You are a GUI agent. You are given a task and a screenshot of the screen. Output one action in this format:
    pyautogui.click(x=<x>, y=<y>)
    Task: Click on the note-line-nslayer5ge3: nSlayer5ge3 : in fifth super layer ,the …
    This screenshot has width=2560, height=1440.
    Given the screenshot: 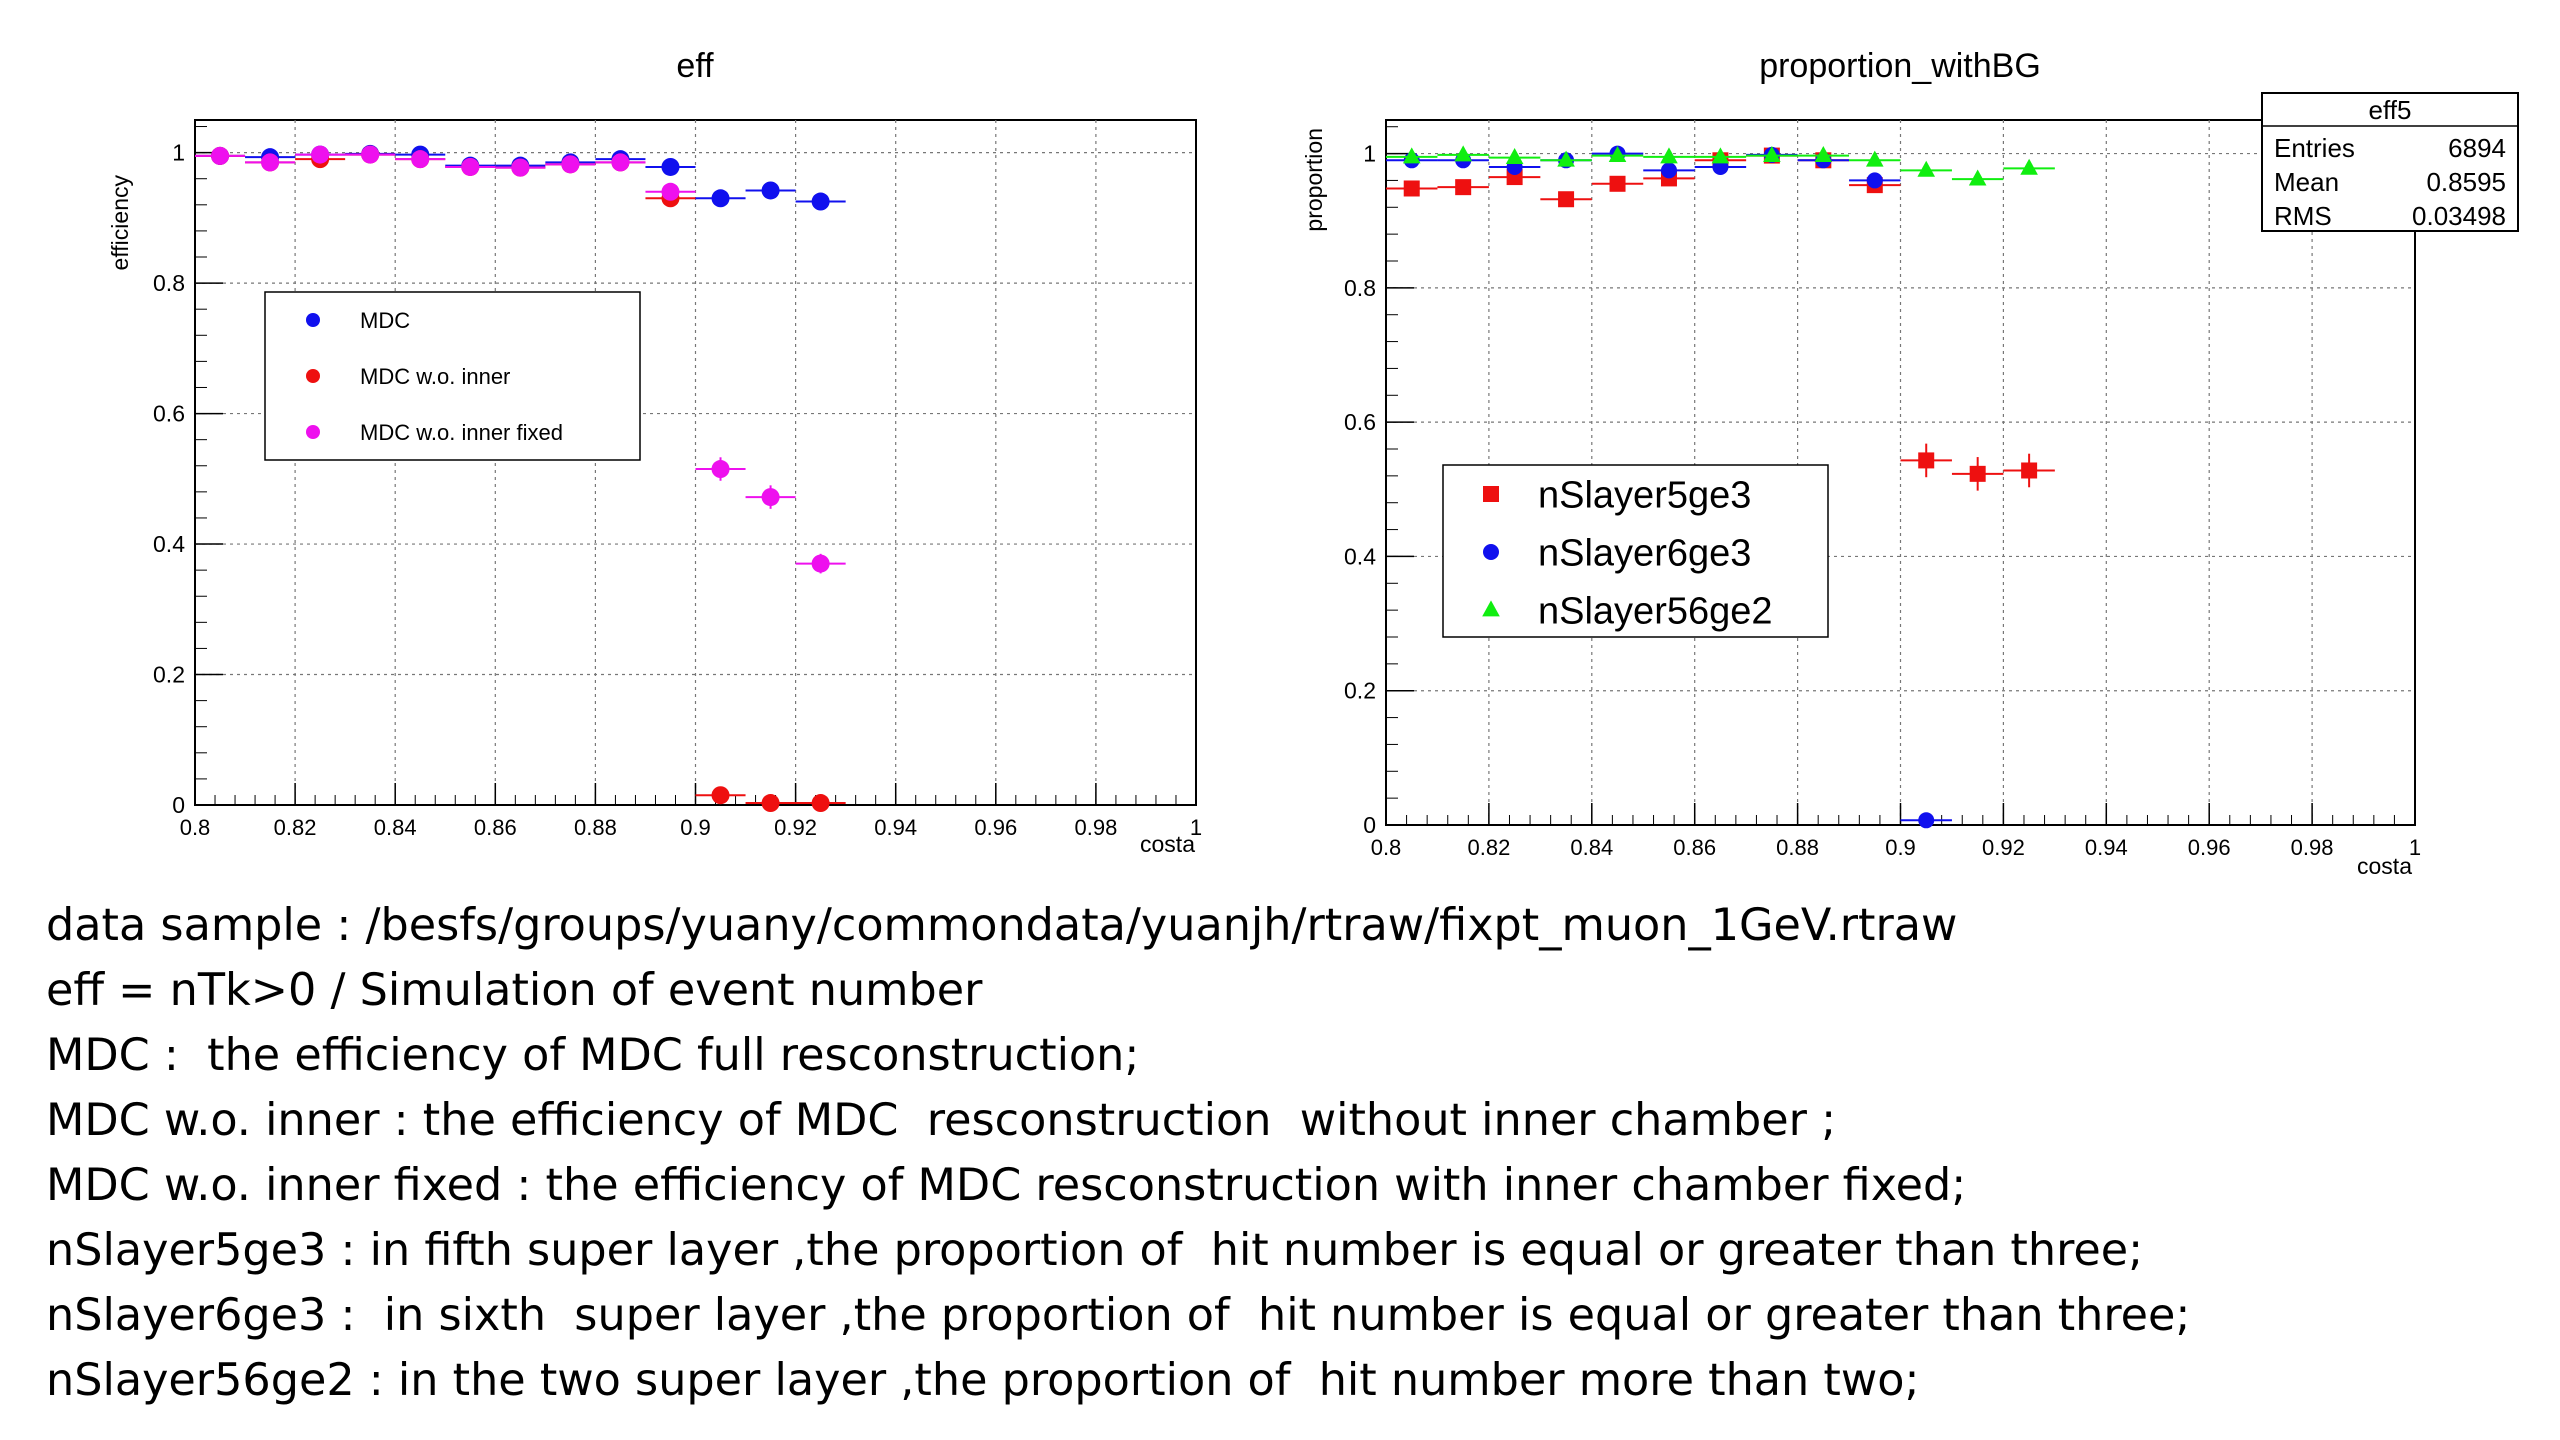 What is the action you would take?
    pyautogui.click(x=1095, y=1250)
    